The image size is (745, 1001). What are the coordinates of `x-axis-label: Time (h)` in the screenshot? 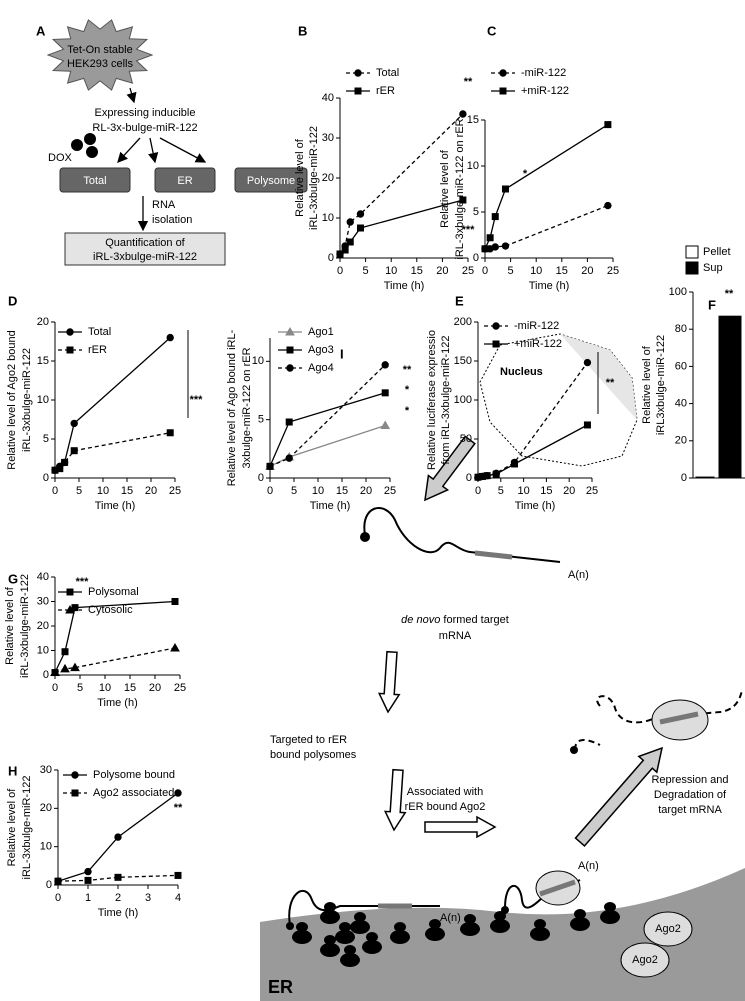 It's located at (535, 506).